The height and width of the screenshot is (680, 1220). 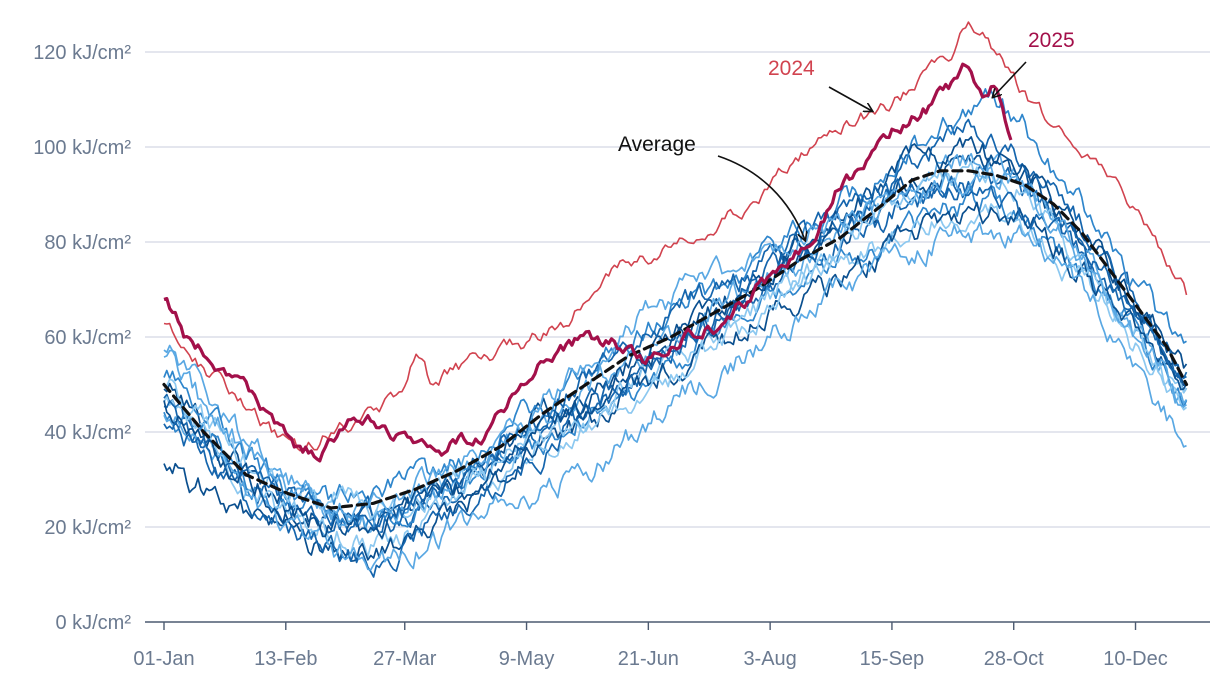 What do you see at coordinates (82, 148) in the screenshot?
I see `y-tick-label: 100 kJ/cm²` at bounding box center [82, 148].